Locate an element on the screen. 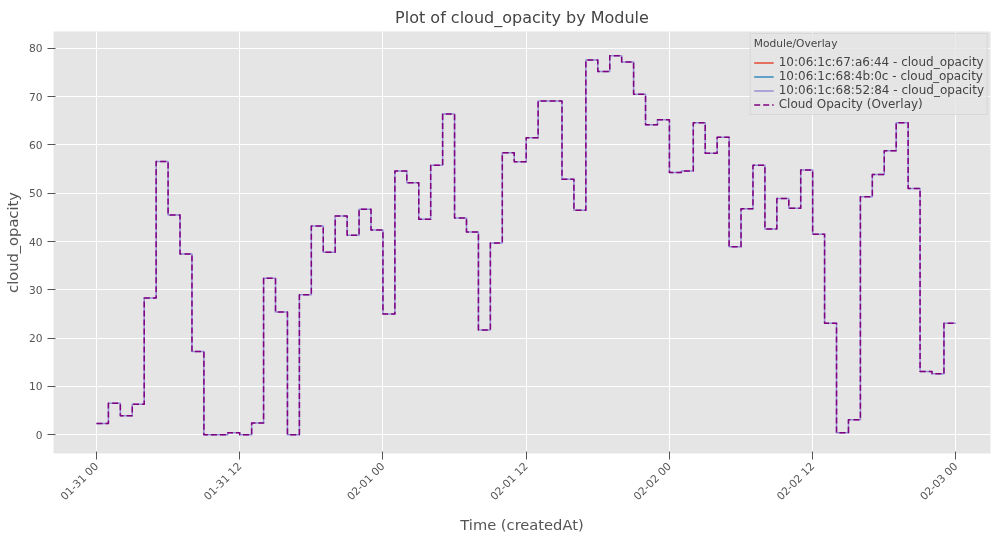  y-tick-label: 50 is located at coordinates (35, 194).